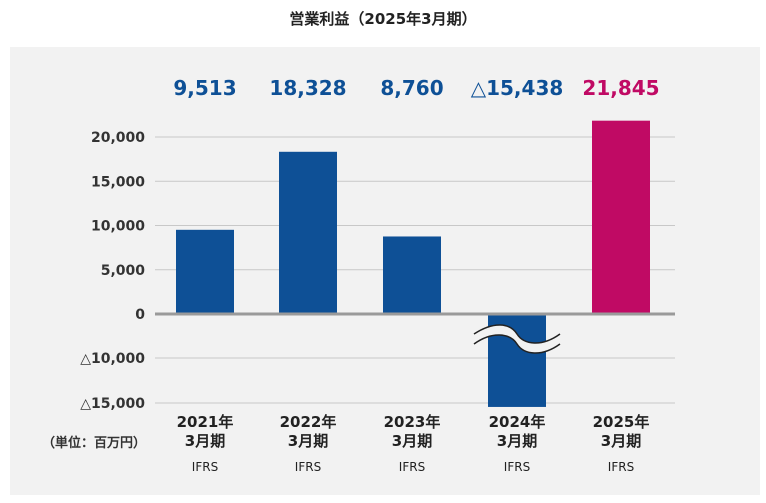  Describe the element at coordinates (517, 422) in the screenshot. I see `x-tick-year: 2024年` at that location.